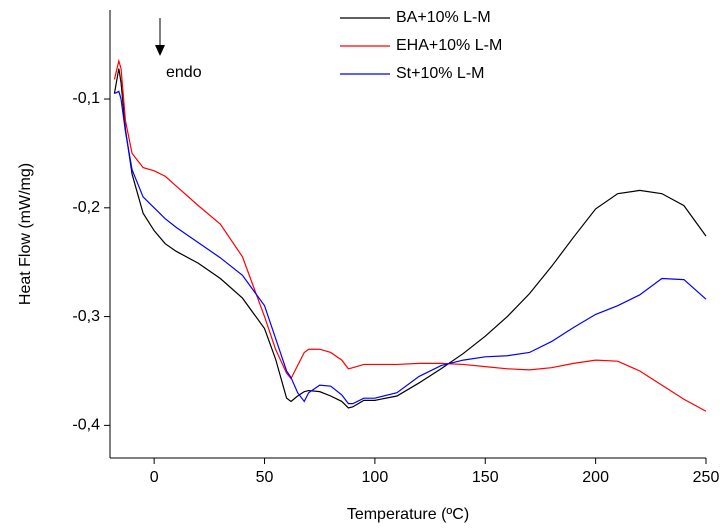 The height and width of the screenshot is (532, 726). What do you see at coordinates (408, 514) in the screenshot?
I see `x-axis-label: Temperature (ºC)` at bounding box center [408, 514].